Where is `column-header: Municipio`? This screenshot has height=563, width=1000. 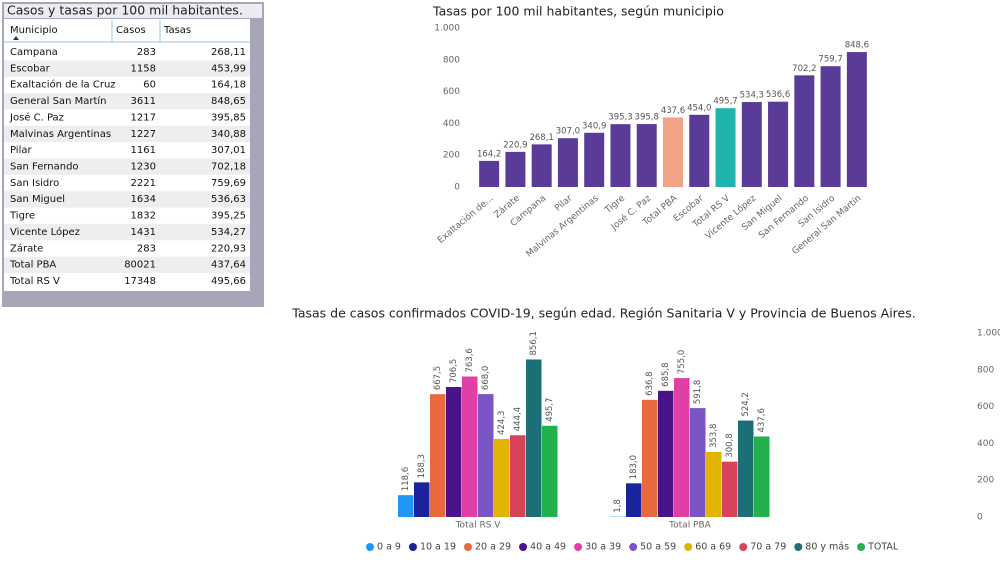
column-header: Municipio is located at coordinates (34, 30).